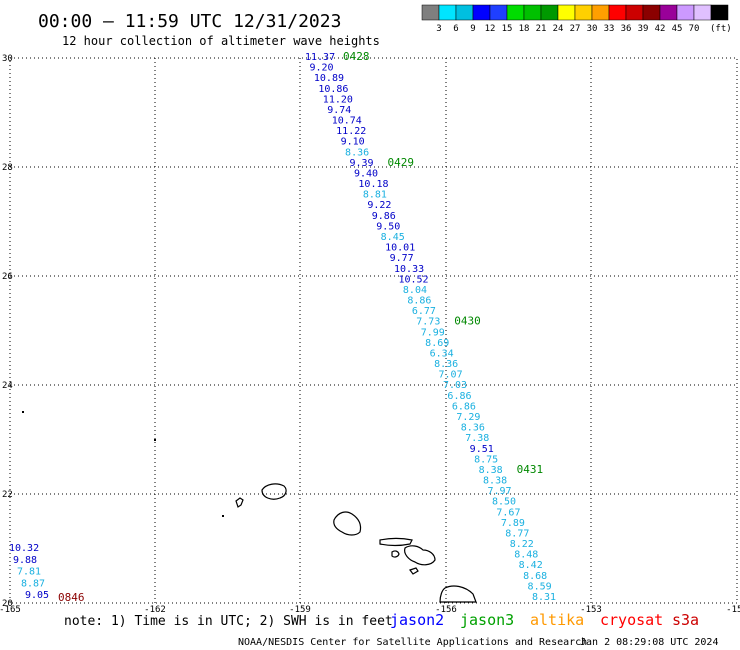 The image size is (740, 650). What do you see at coordinates (402, 258) in the screenshot?
I see `swh-value: 9.77` at bounding box center [402, 258].